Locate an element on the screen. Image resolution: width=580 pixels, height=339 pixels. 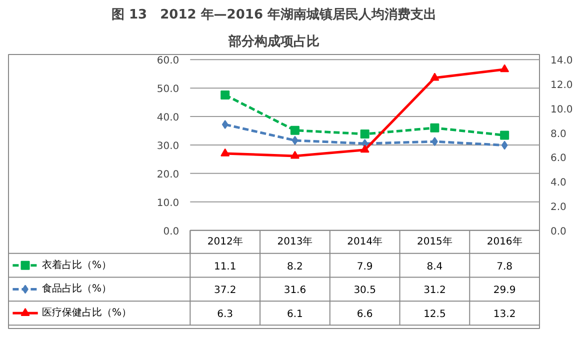
y2-tick-label: 8.0 is located at coordinates (558, 134).